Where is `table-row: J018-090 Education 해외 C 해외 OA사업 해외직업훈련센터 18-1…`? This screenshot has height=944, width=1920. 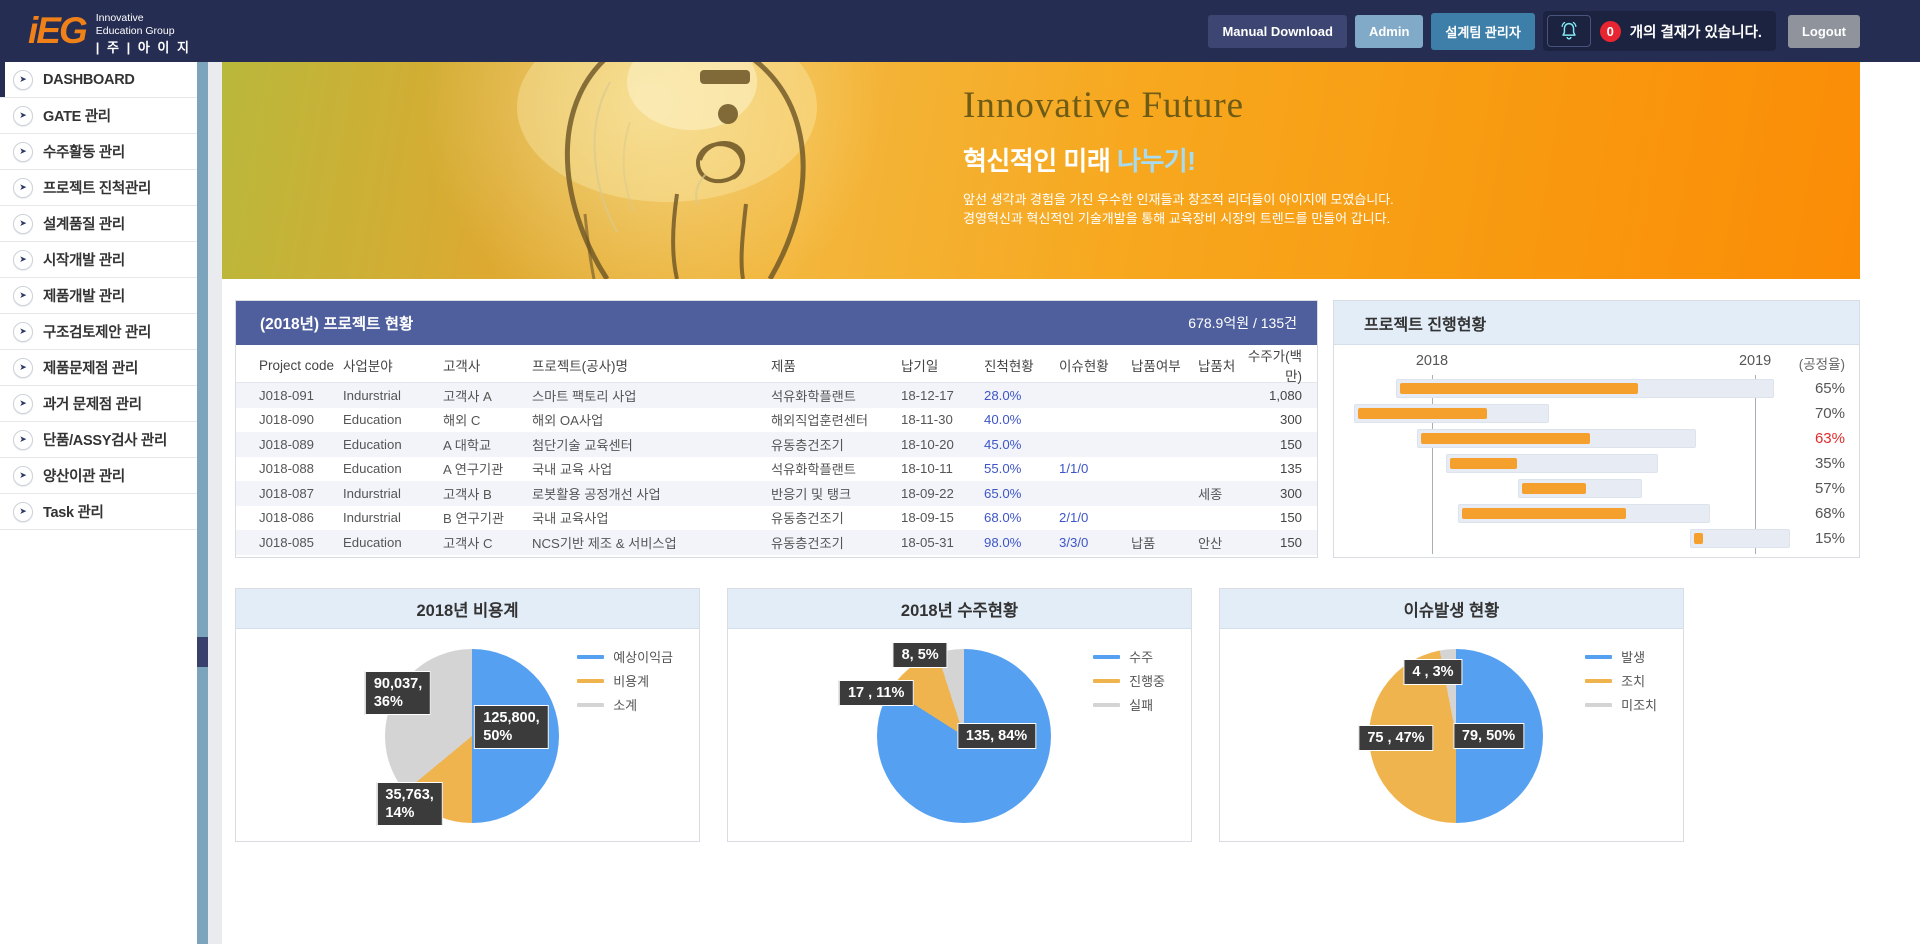 table-row: J018-090 Education 해외 C 해외 OA사업 해외직업훈련센터 18-1… is located at coordinates (776, 420).